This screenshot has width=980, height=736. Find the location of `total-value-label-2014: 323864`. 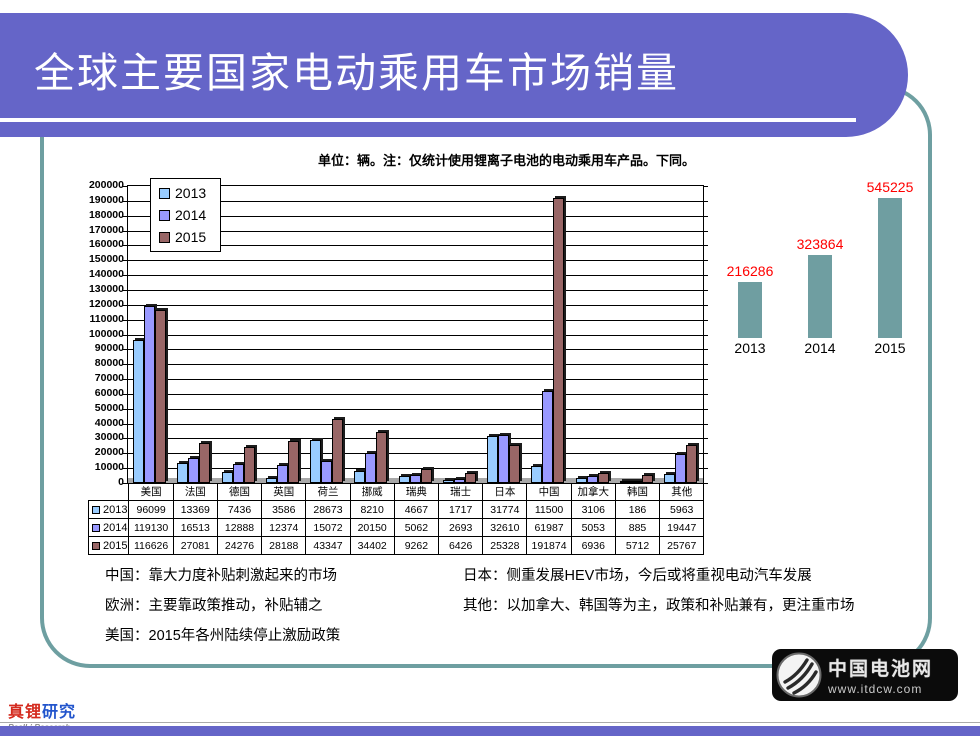

total-value-label-2014: 323864 is located at coordinates (820, 243).